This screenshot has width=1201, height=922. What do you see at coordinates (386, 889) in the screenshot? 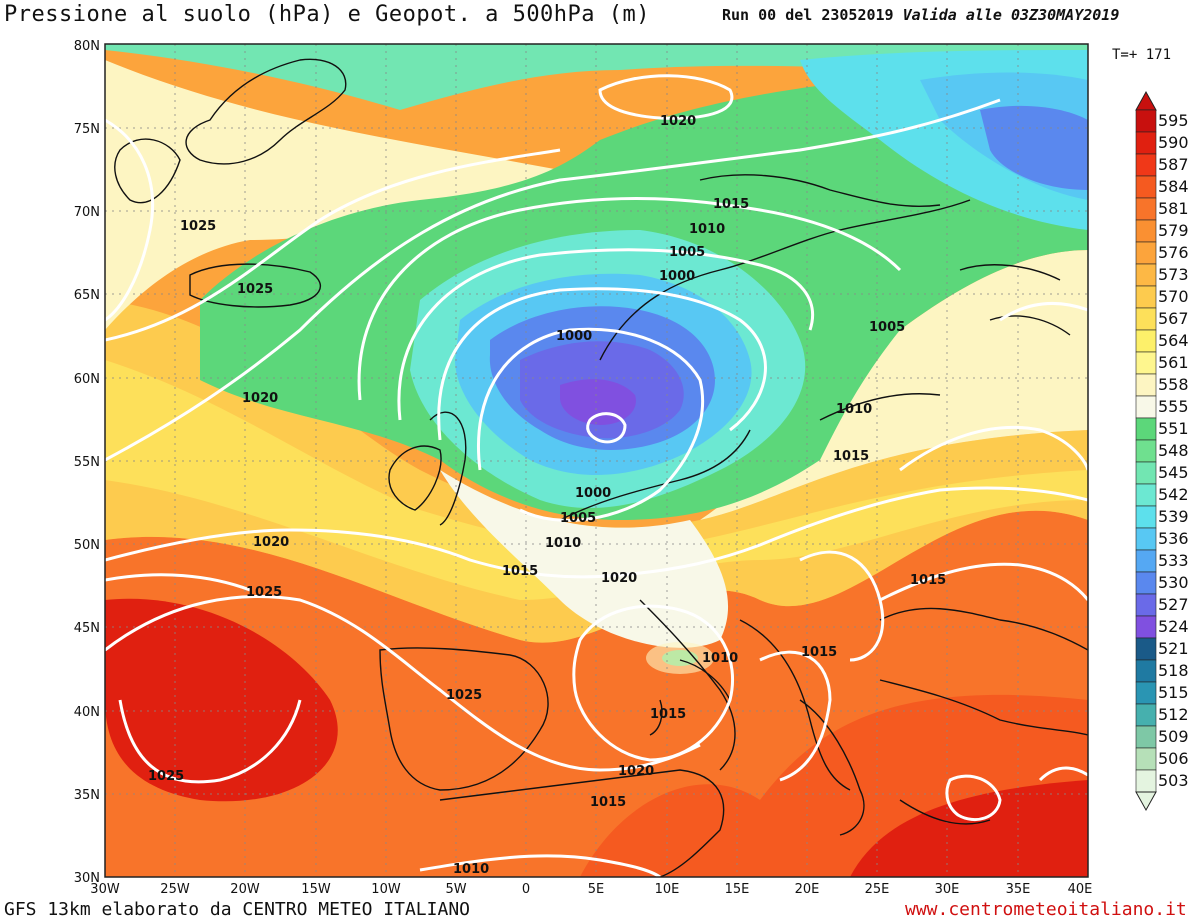
I see `lon-label: 10W` at bounding box center [386, 889].